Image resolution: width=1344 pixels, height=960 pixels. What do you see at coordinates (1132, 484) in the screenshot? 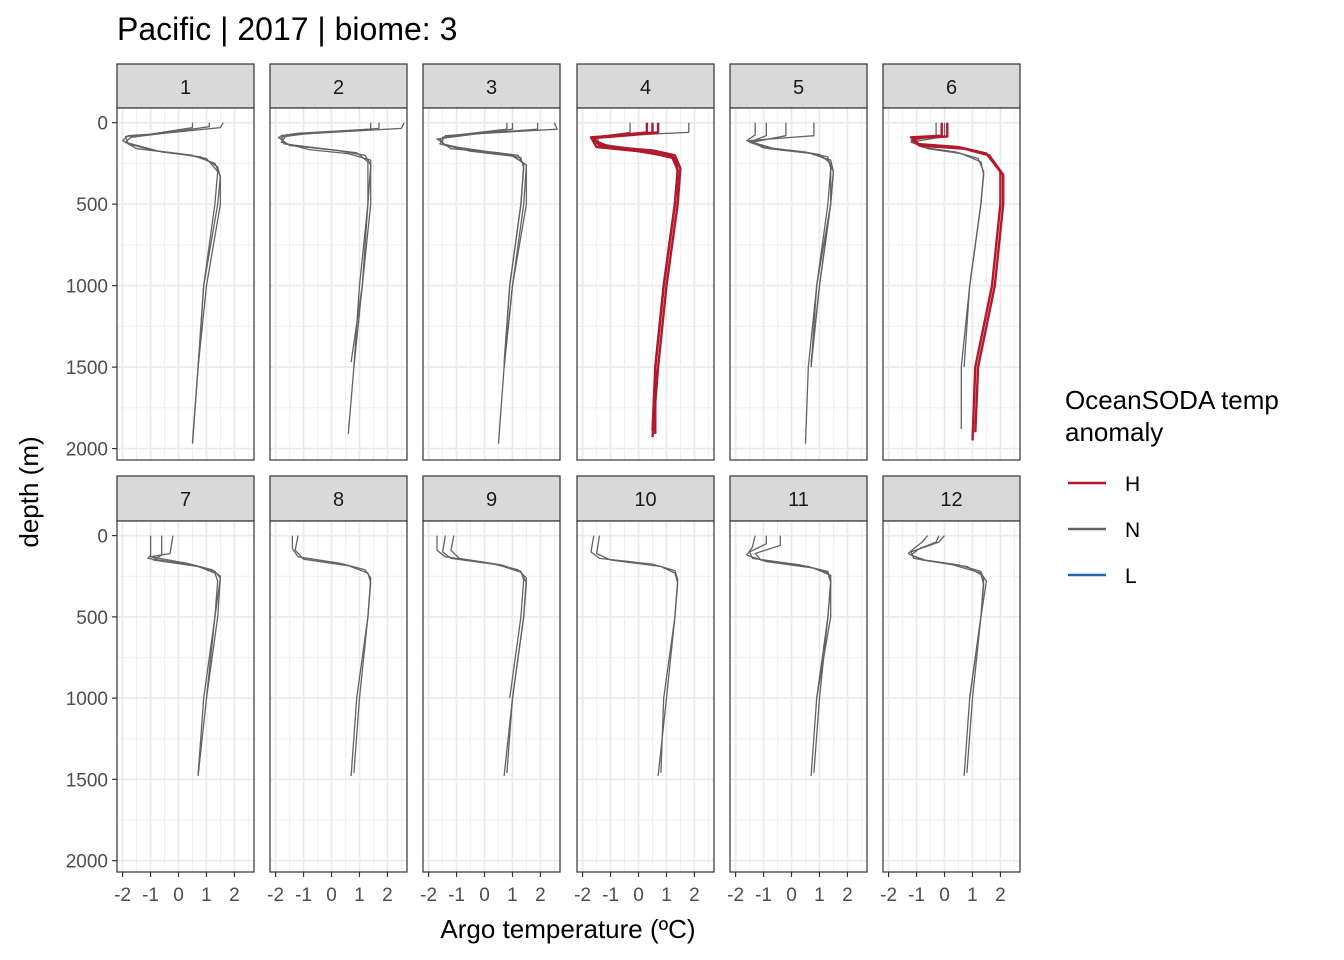
I see `legend-label-h: H` at bounding box center [1132, 484].